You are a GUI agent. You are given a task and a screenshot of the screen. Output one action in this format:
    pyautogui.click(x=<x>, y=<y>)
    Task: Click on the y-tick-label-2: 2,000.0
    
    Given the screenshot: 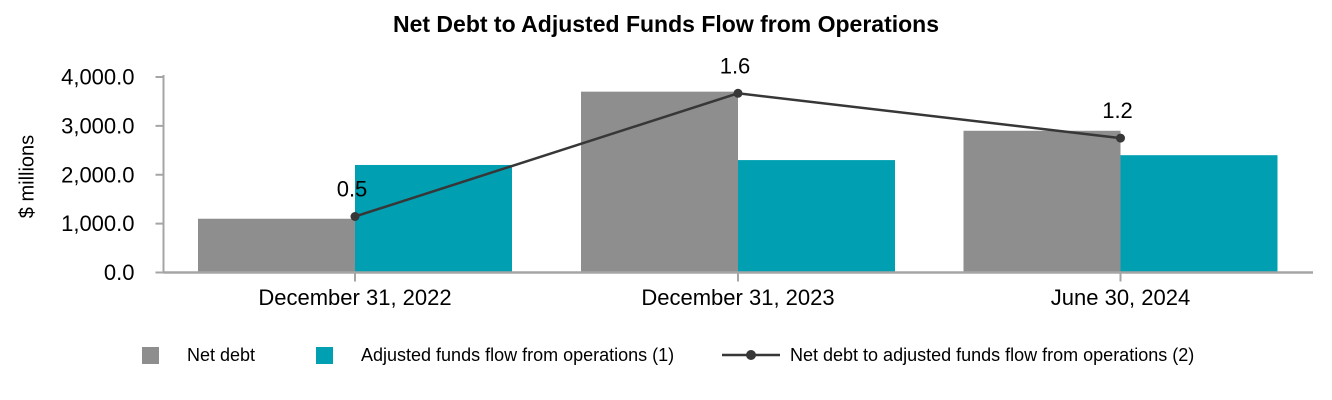 What is the action you would take?
    pyautogui.click(x=97, y=174)
    